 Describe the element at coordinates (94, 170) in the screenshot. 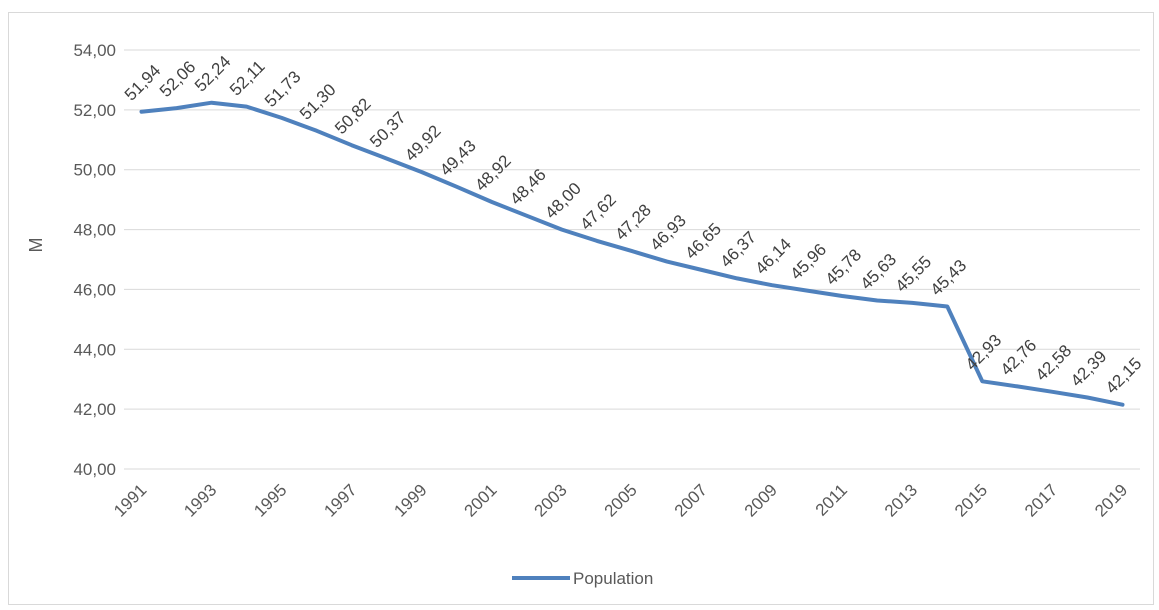

I see `y-tick-label: 50,00` at that location.